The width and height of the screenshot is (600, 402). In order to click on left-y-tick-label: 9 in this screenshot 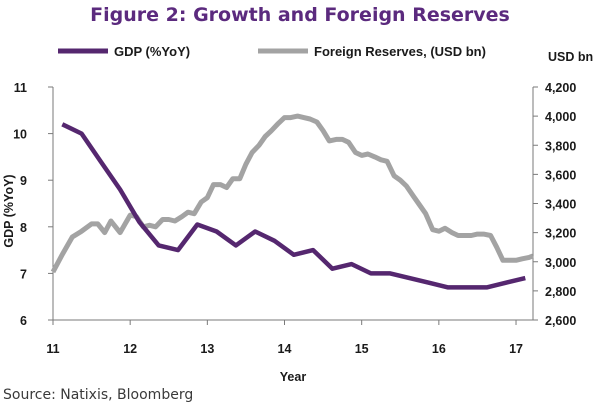, I will do `click(23, 181)`.